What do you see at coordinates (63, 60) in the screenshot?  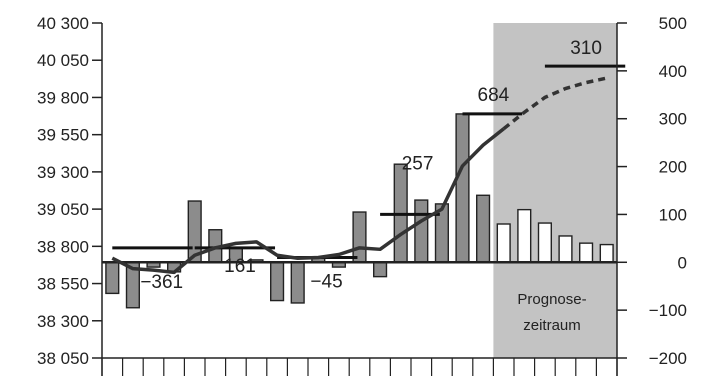 I see `left-tick-label-8: 40 050` at bounding box center [63, 60].